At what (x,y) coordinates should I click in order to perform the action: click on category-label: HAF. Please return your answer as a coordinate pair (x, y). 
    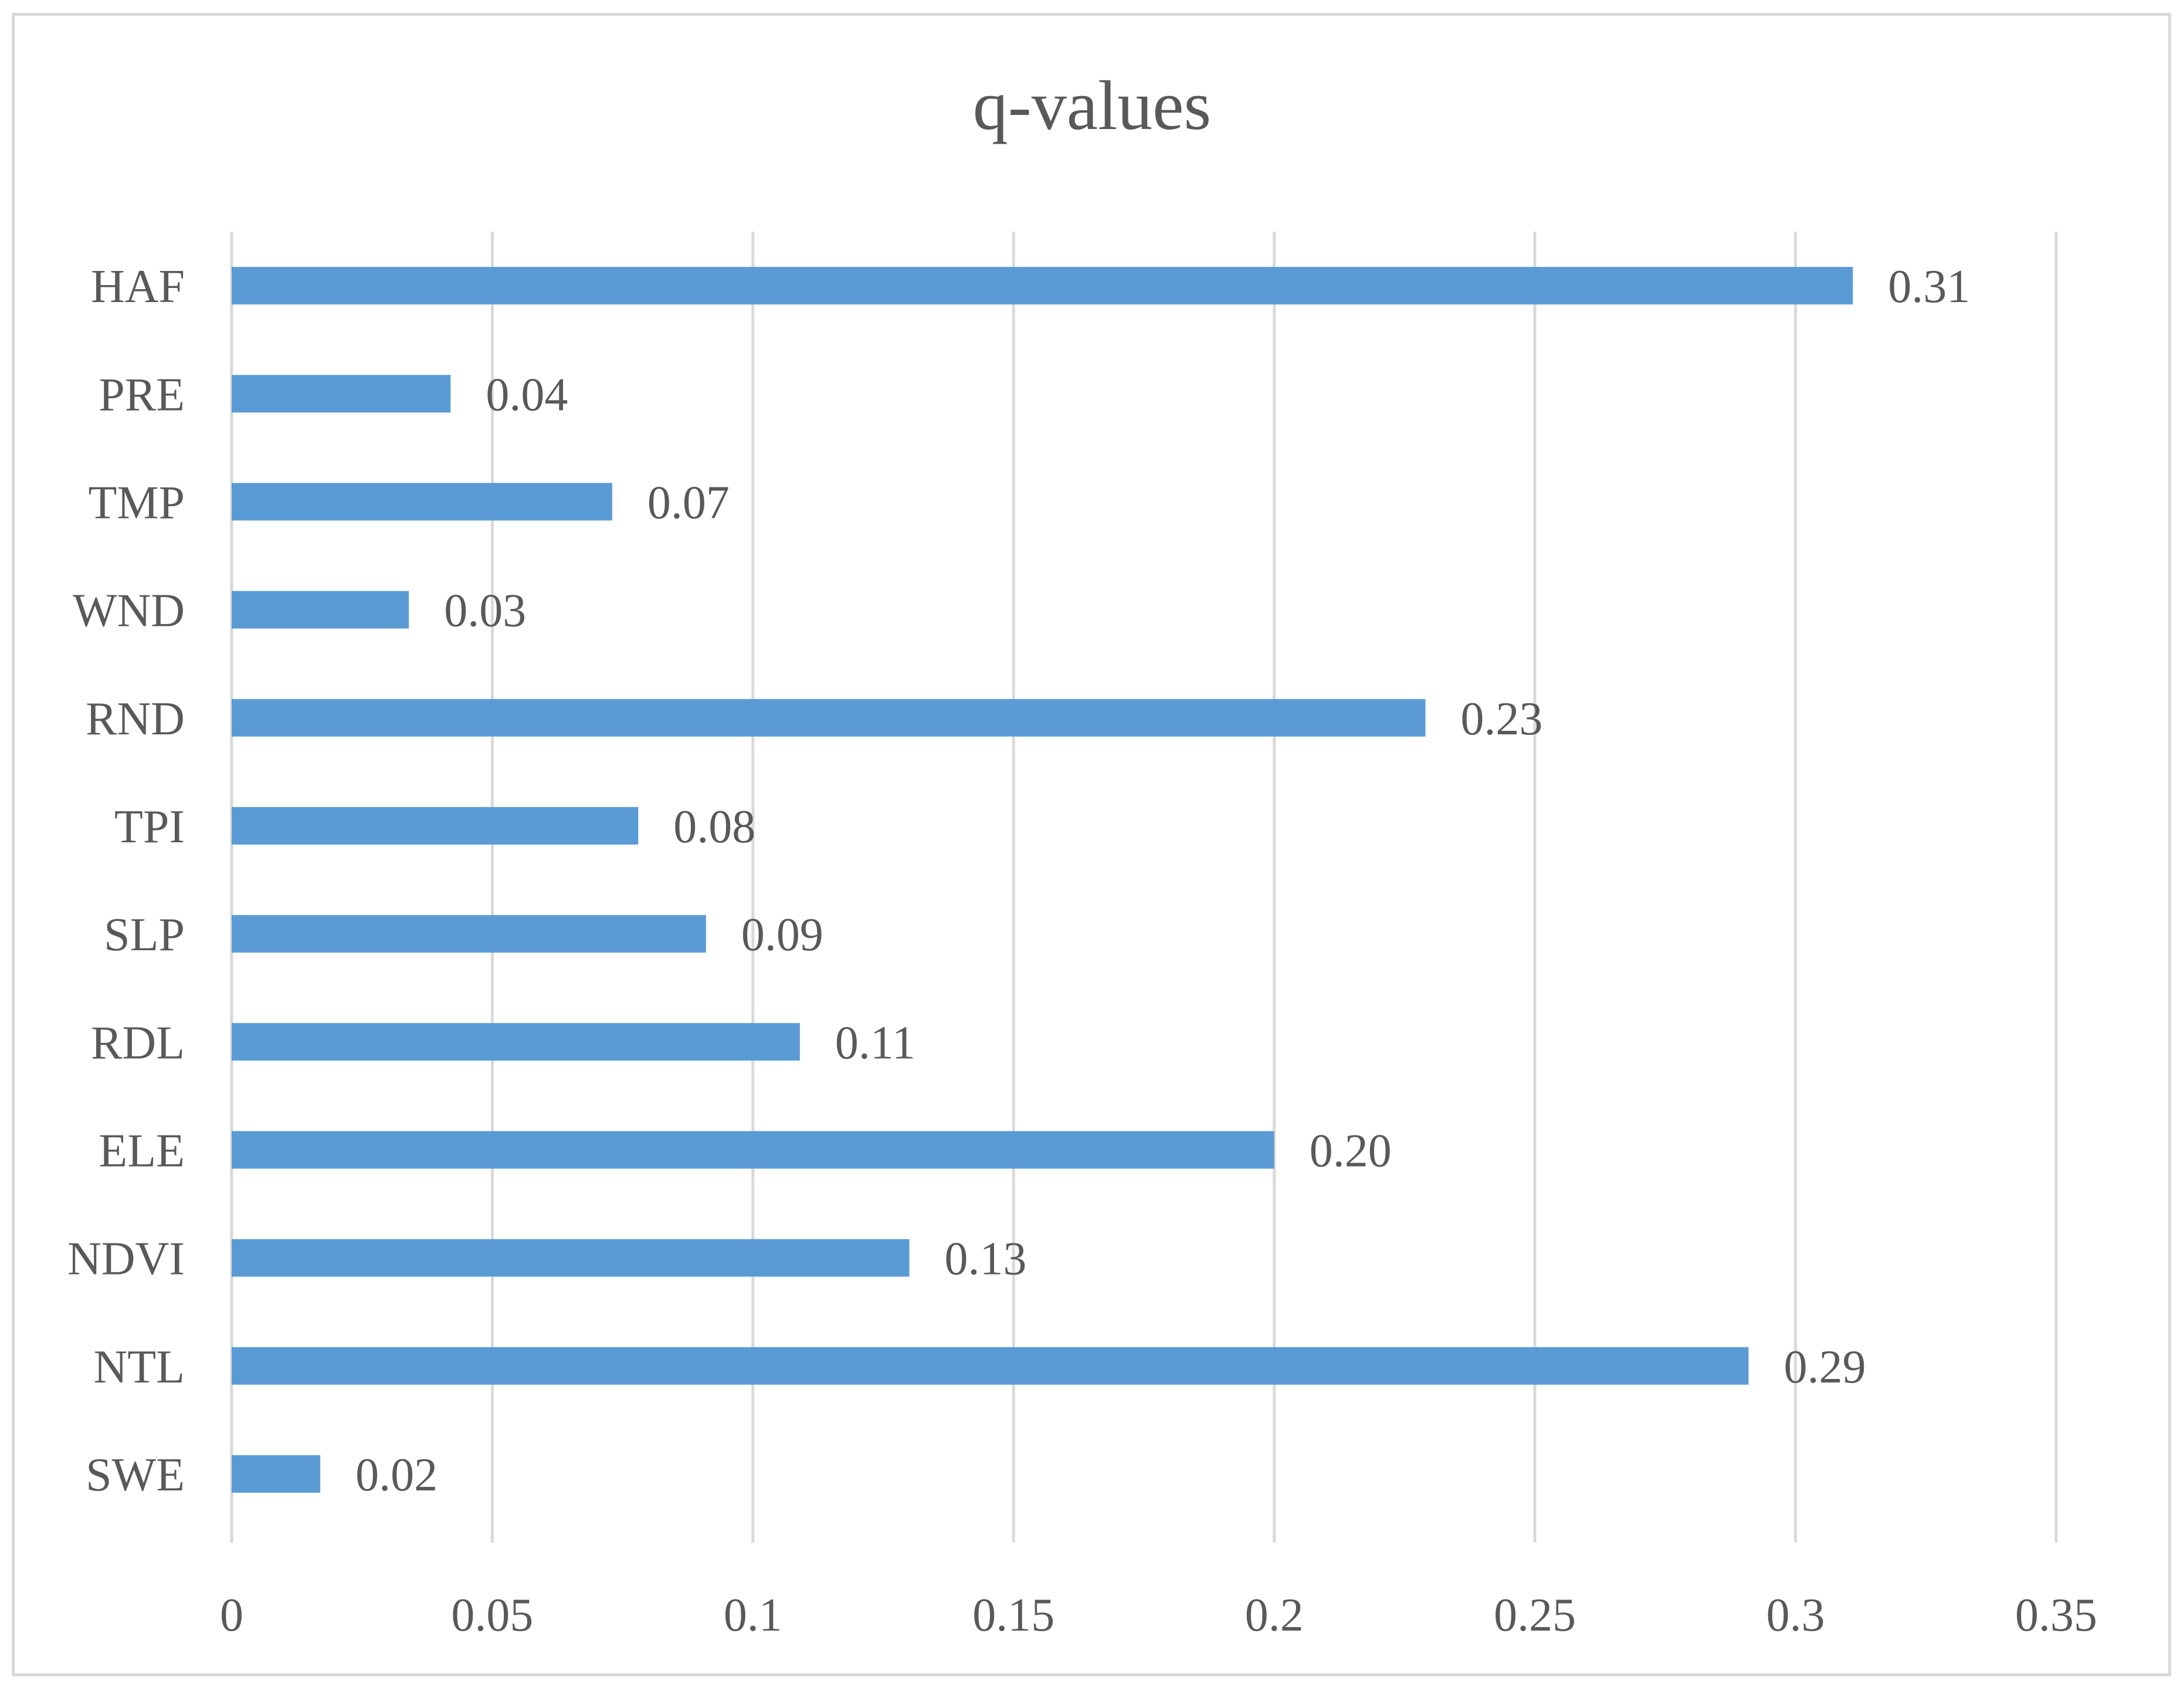
    Looking at the image, I should click on (138, 287).